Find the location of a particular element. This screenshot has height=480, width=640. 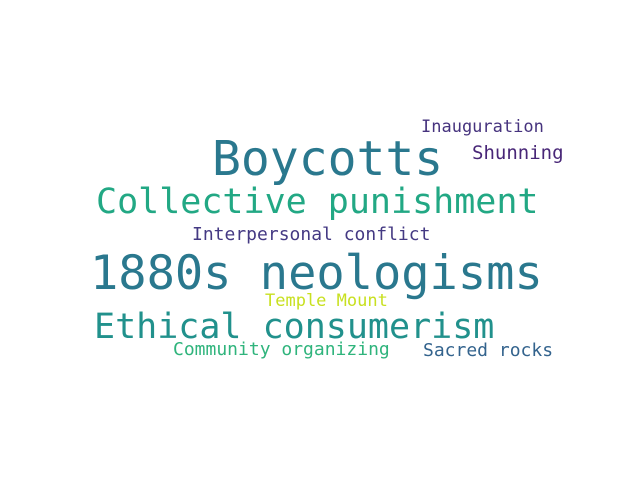

word-interpersonal-conflict: Interpersonal conflict is located at coordinates (311, 234).